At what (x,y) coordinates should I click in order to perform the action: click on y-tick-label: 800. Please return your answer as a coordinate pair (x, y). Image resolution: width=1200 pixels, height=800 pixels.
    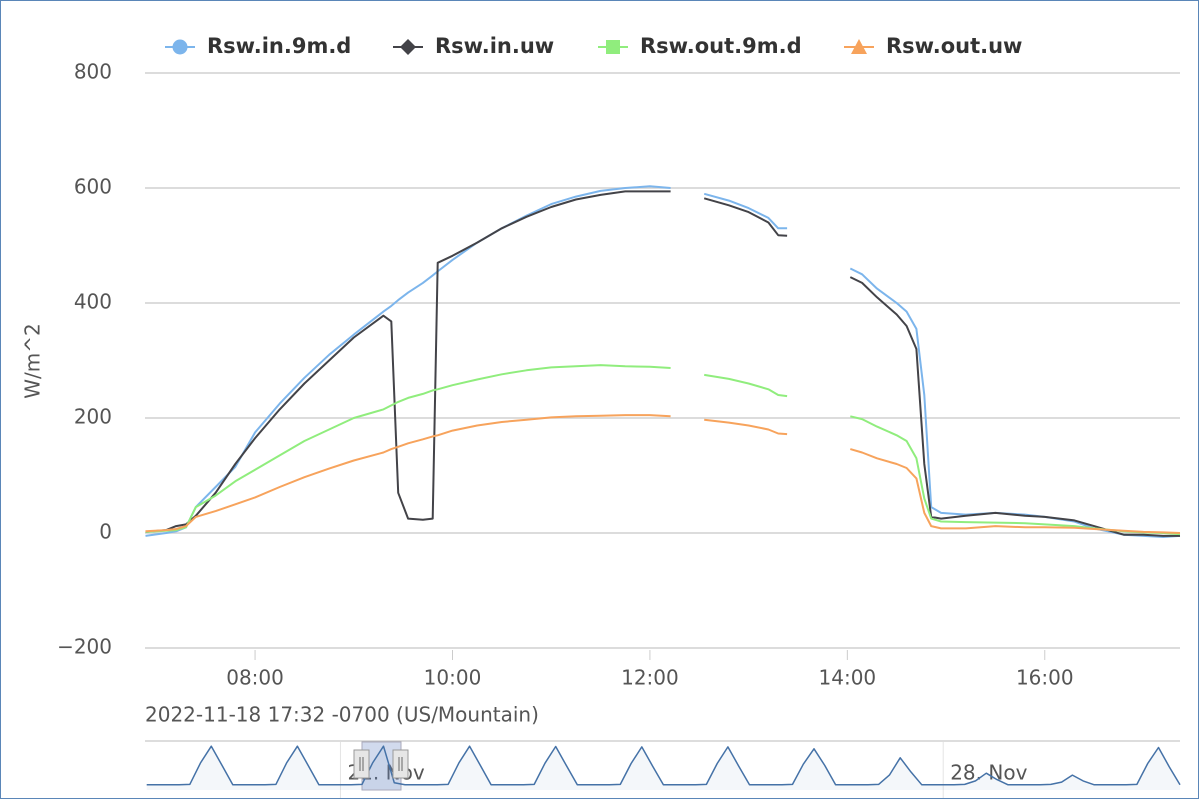
    Looking at the image, I should click on (93, 72).